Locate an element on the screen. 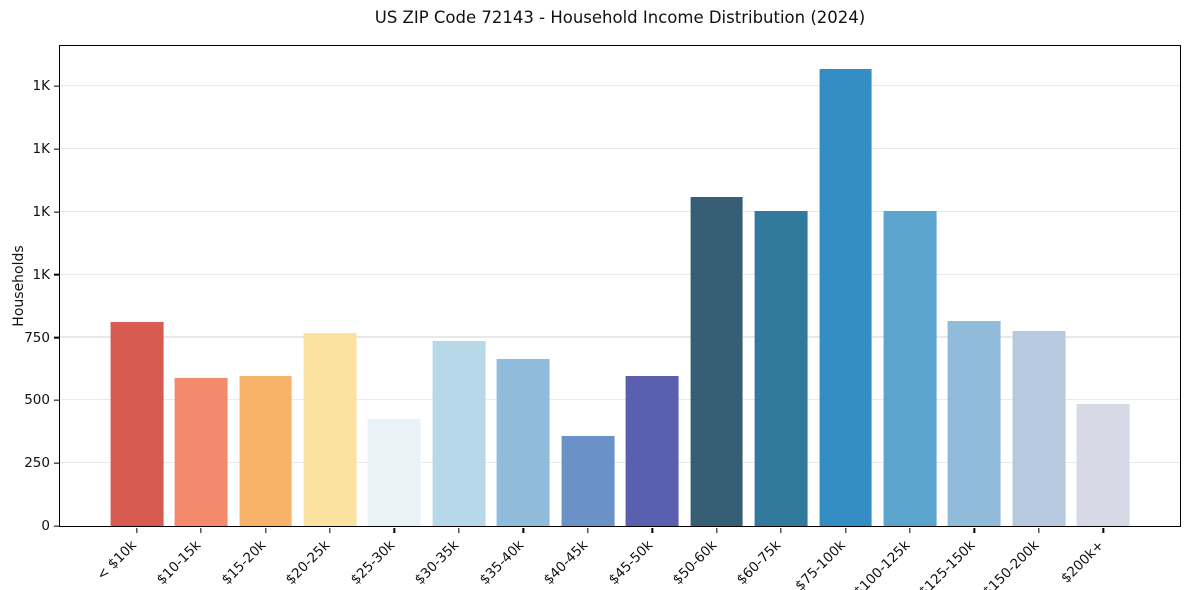 The height and width of the screenshot is (590, 1189). x-tick-label: $10-15k is located at coordinates (179, 563).